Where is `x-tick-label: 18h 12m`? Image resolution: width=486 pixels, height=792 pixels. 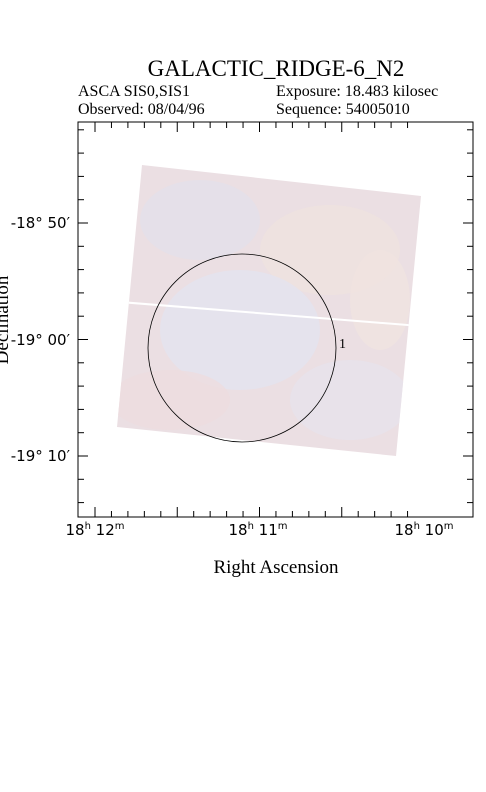
x-tick-label: 18h 12m is located at coordinates (94, 530).